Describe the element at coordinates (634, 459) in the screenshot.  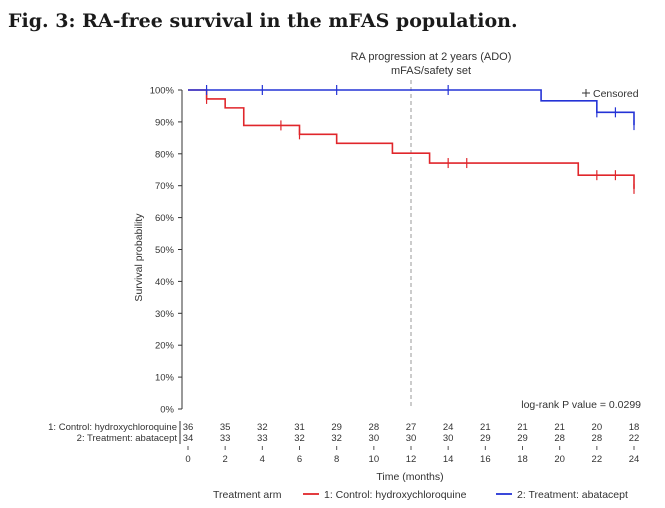
I see `x-tick-label: 24` at that location.